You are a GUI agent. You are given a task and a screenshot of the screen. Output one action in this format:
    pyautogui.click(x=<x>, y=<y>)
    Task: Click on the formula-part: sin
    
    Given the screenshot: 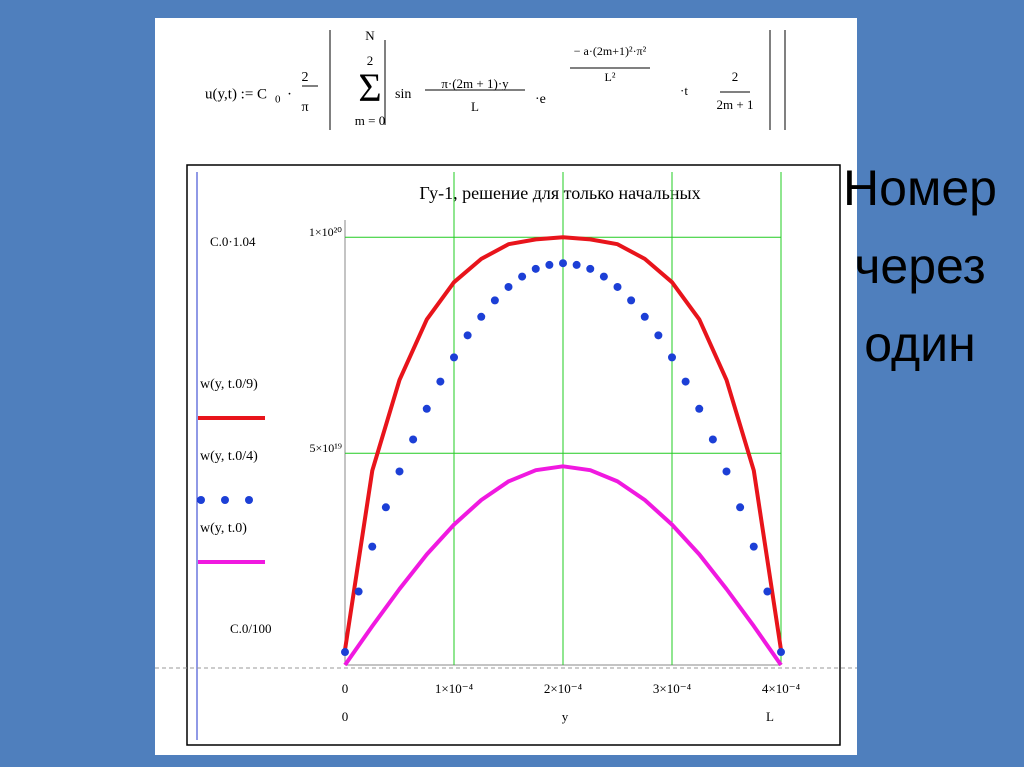 What is the action you would take?
    pyautogui.click(x=403, y=94)
    